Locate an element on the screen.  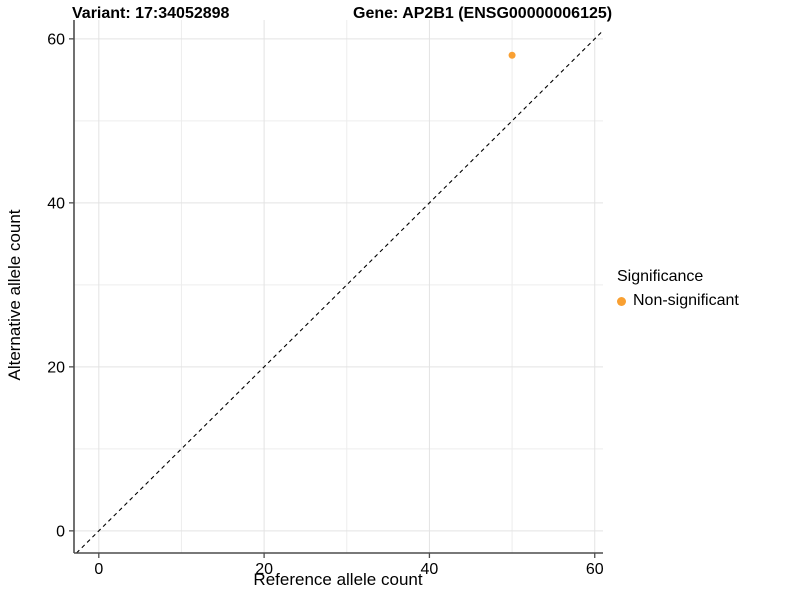
y-tick-label: 40 is located at coordinates (56, 203).